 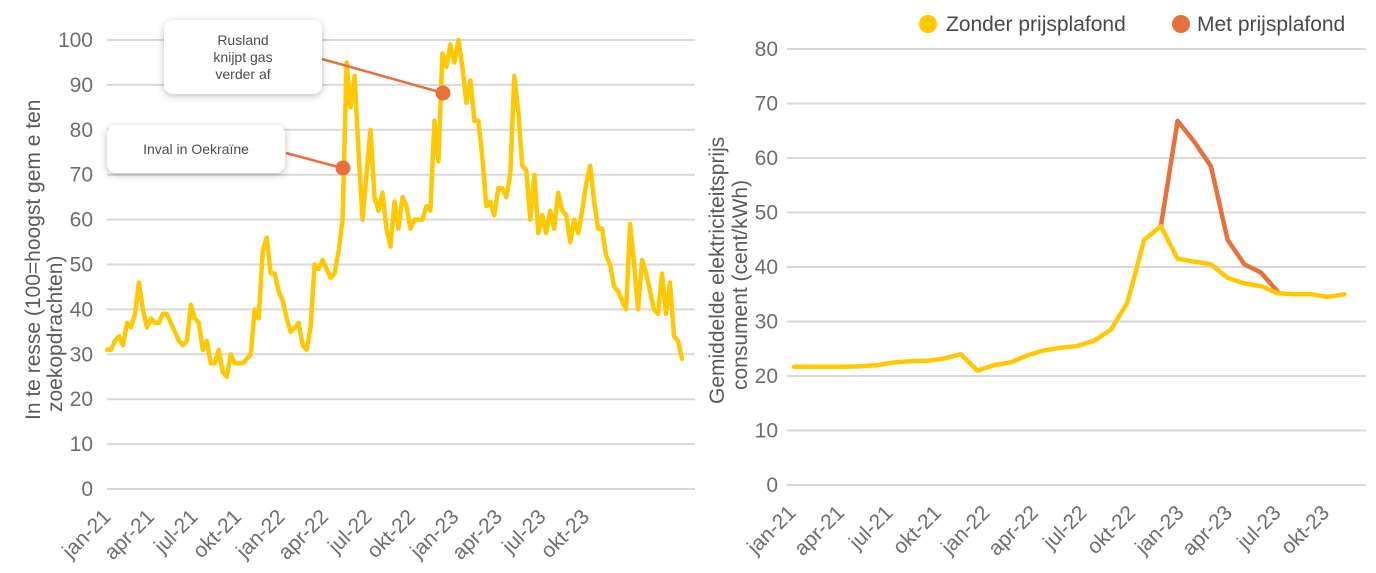 I want to click on left-y-axis-label-line2: zoekopdrachten), so click(x=55, y=334).